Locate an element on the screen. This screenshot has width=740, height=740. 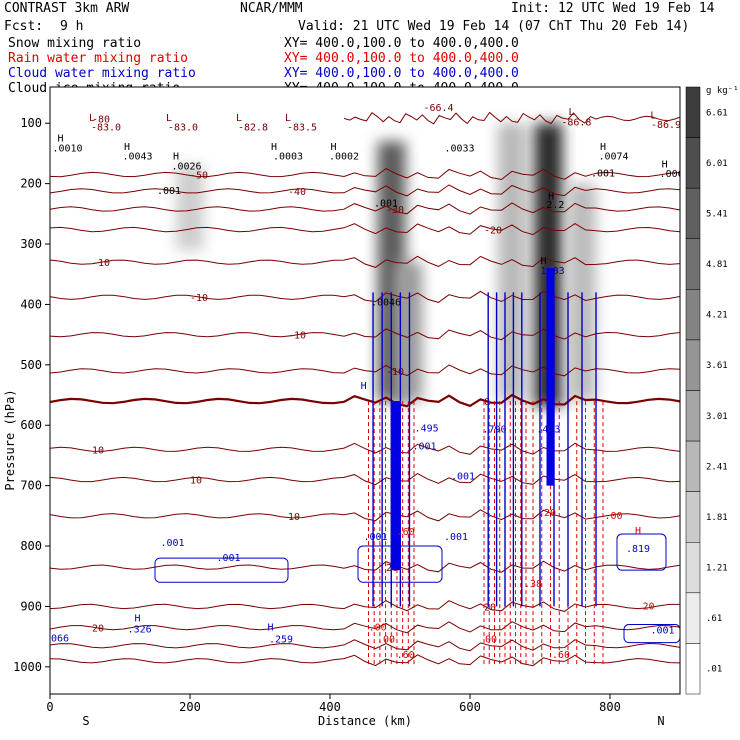
extrema-label-3: -83.0 is located at coordinates (183, 127).